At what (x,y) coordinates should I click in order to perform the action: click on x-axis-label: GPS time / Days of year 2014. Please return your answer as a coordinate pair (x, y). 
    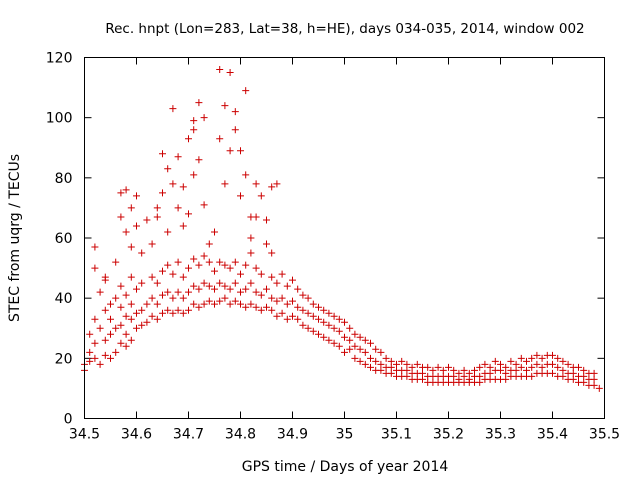
    Looking at the image, I should click on (345, 467).